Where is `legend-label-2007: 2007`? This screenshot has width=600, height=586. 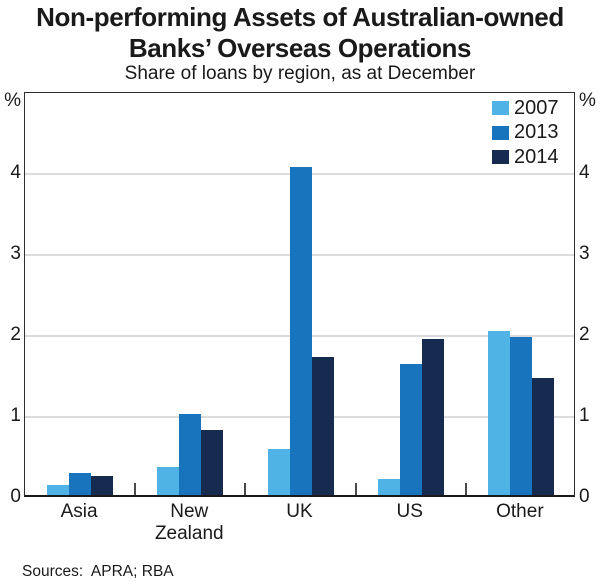
legend-label-2007: 2007 is located at coordinates (536, 107).